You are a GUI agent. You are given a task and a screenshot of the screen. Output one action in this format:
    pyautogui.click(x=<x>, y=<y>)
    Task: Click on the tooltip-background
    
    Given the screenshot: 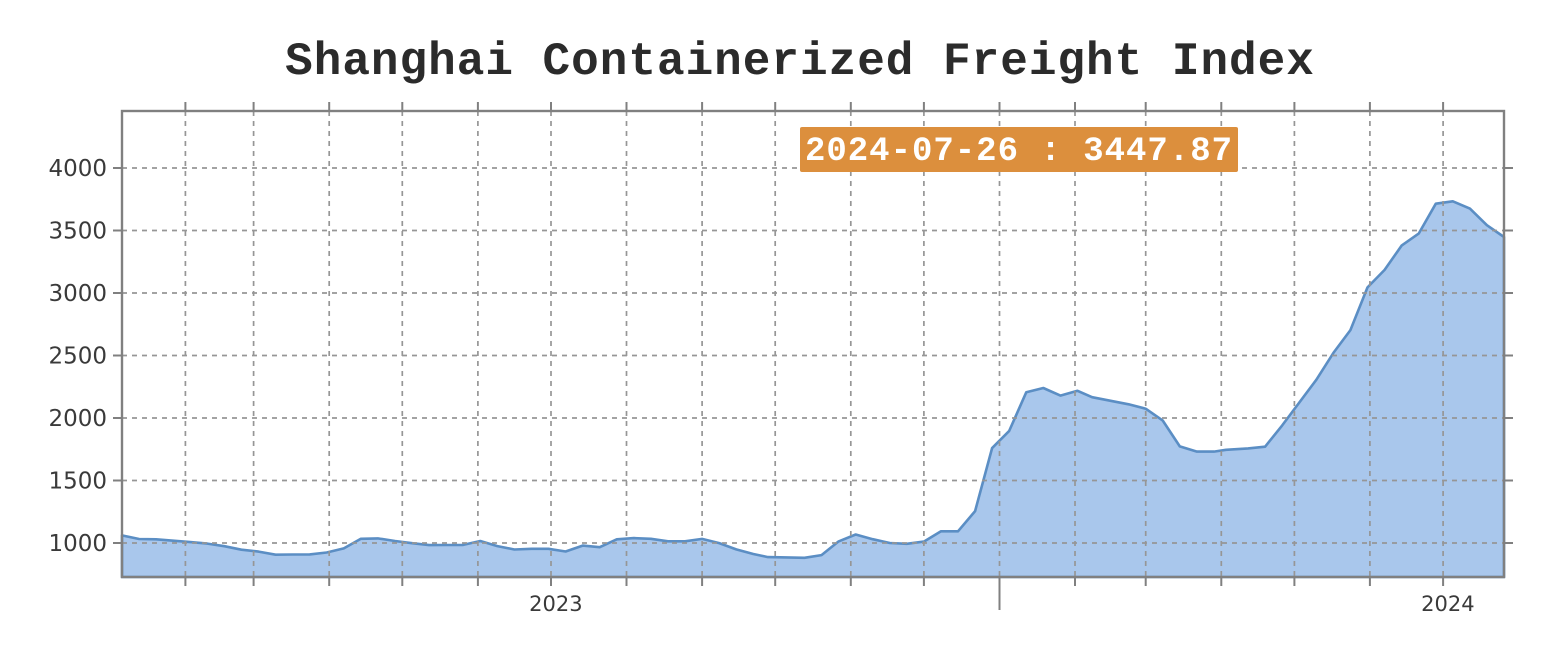 What is the action you would take?
    pyautogui.click(x=1019, y=149)
    